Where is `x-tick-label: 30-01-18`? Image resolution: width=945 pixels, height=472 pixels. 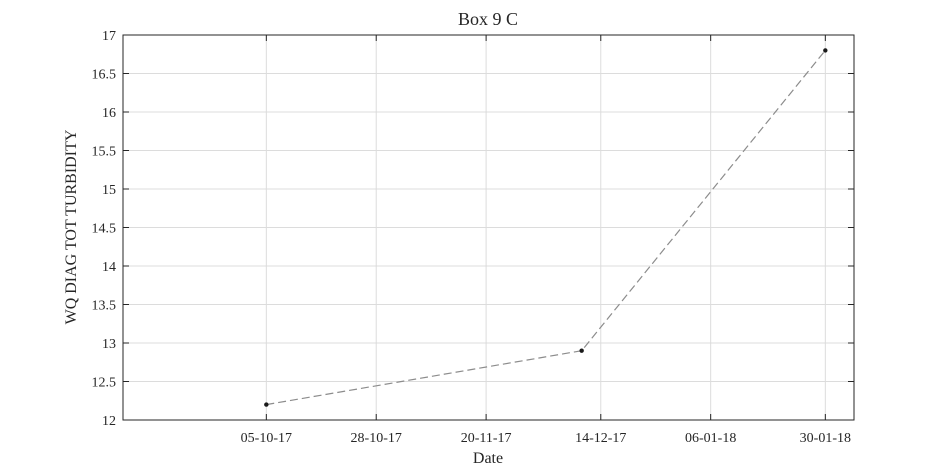 x-tick-label: 30-01-18 is located at coordinates (825, 438).